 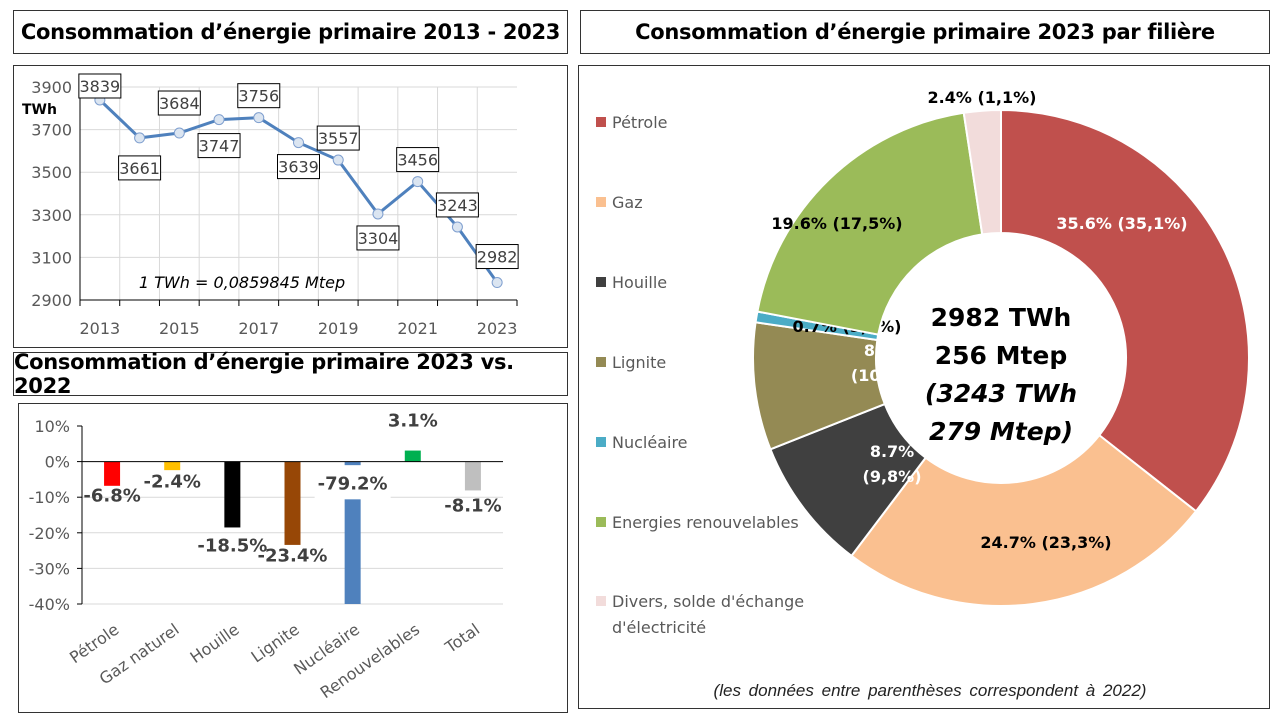 I want to click on legend-label: Lignite, so click(x=639, y=362).